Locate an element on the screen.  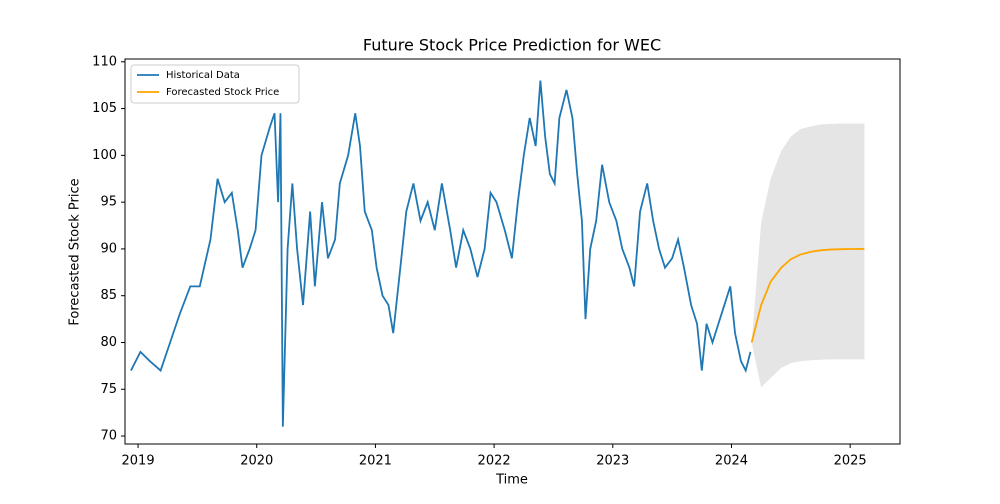
y-tick-label: 100 is located at coordinates (104, 155).